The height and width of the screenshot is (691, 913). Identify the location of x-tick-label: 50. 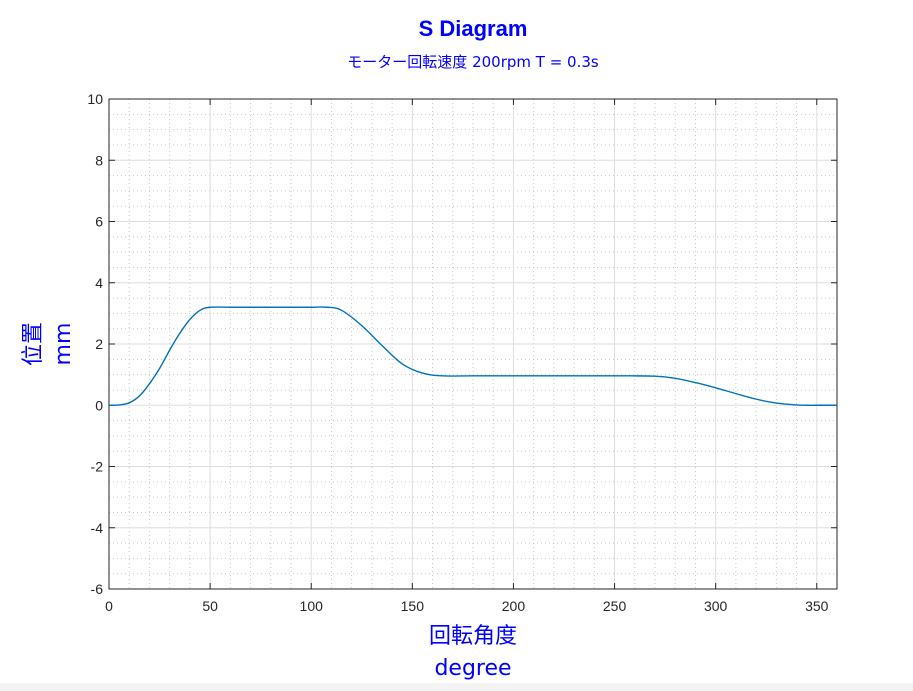
(210, 606).